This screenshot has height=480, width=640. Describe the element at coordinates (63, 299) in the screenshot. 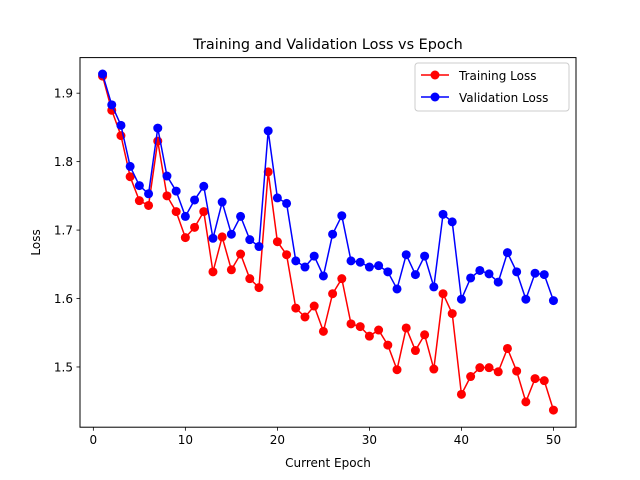

I see `y-tick-label: 1.6` at that location.